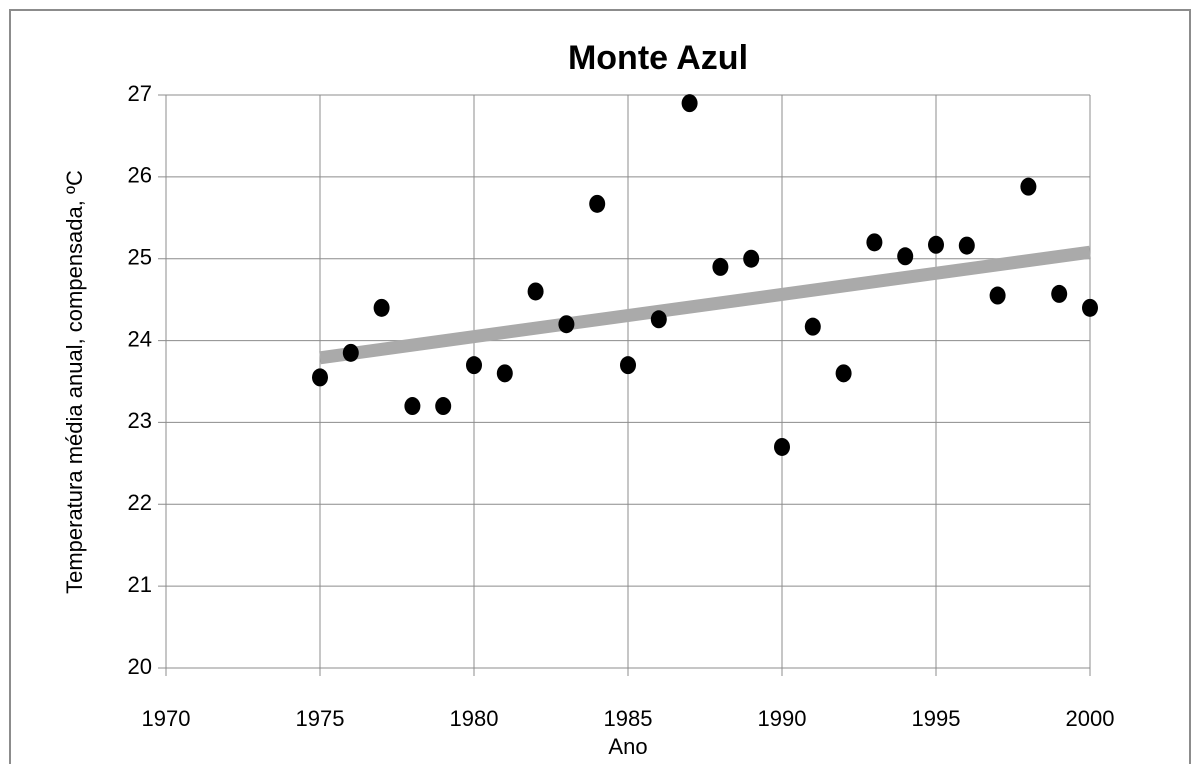  What do you see at coordinates (140, 175) in the screenshot?
I see `y-tick-label: 26` at bounding box center [140, 175].